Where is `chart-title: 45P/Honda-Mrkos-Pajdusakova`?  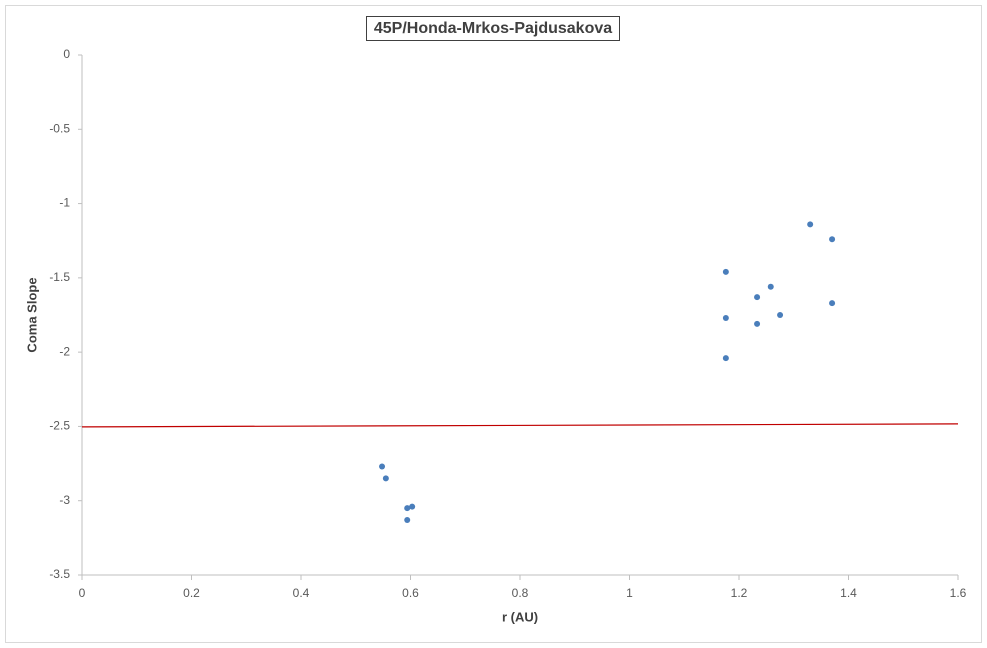 chart-title: 45P/Honda-Mrkos-Pajdusakova is located at coordinates (493, 28).